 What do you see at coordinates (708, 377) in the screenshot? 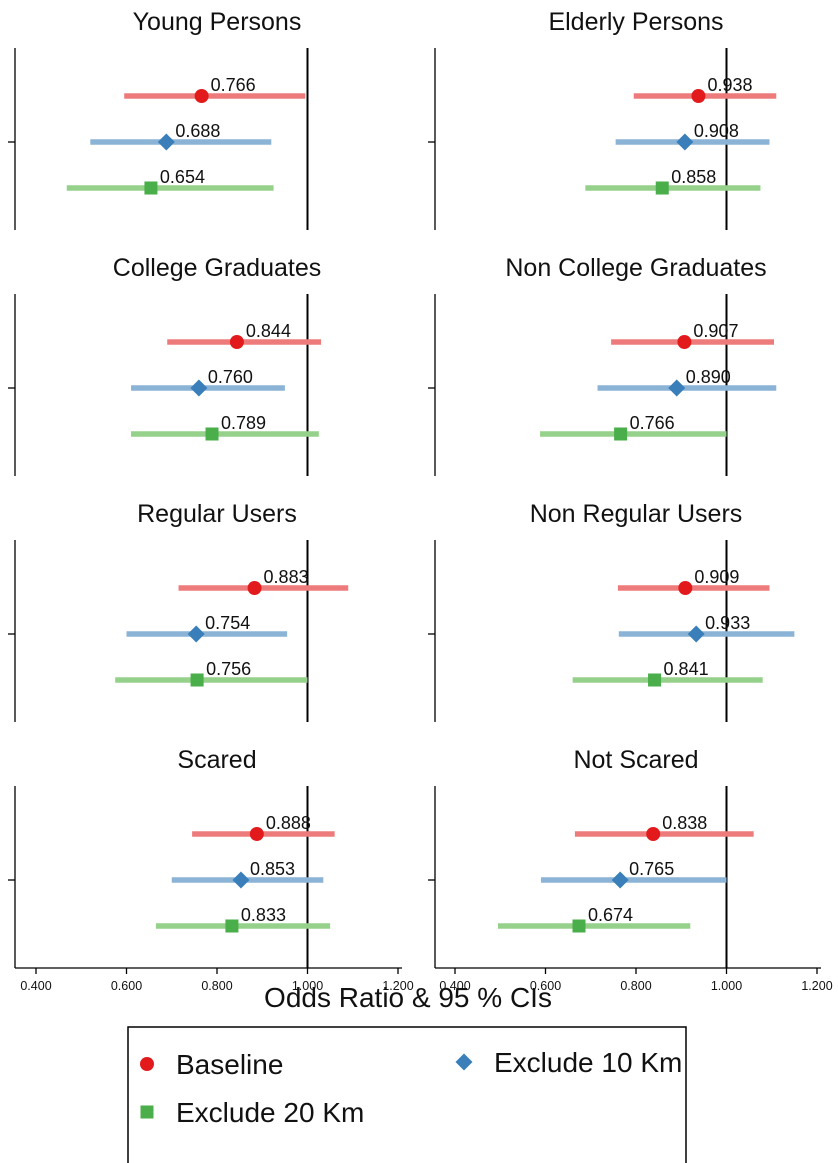
I see `value-label: 0.890` at bounding box center [708, 377].